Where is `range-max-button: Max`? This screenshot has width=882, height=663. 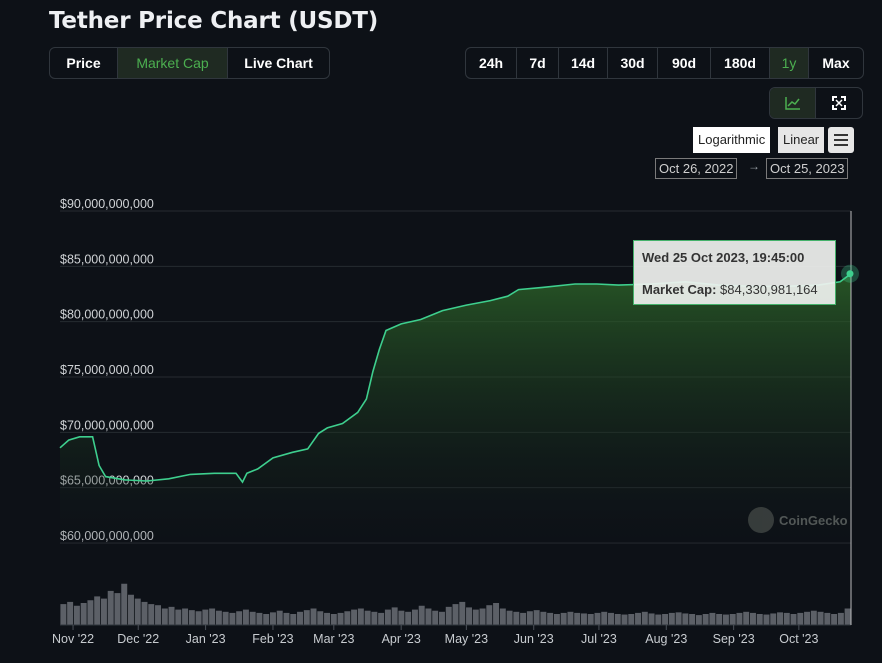 range-max-button: Max is located at coordinates (836, 63).